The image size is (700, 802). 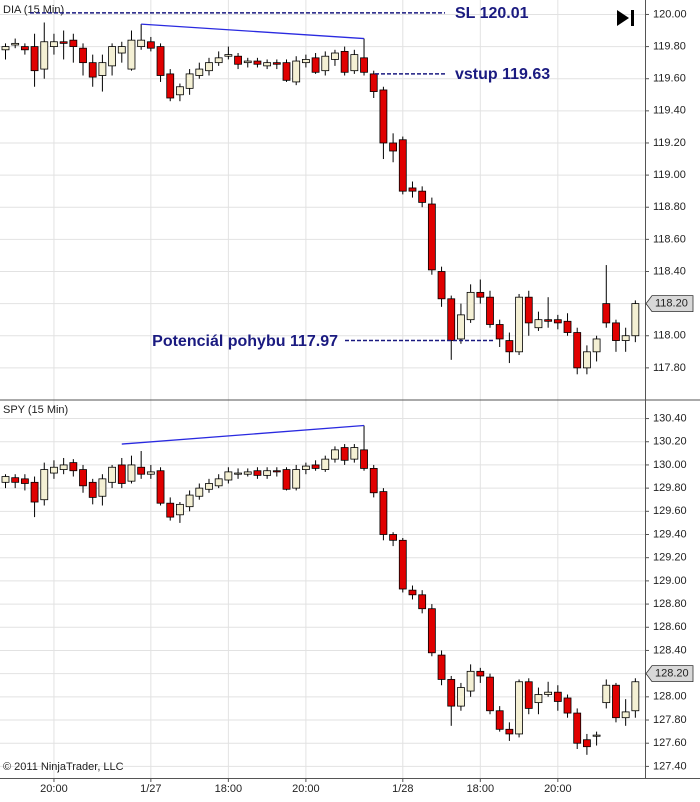 I want to click on x-tick-label: 18:00, so click(x=229, y=789).